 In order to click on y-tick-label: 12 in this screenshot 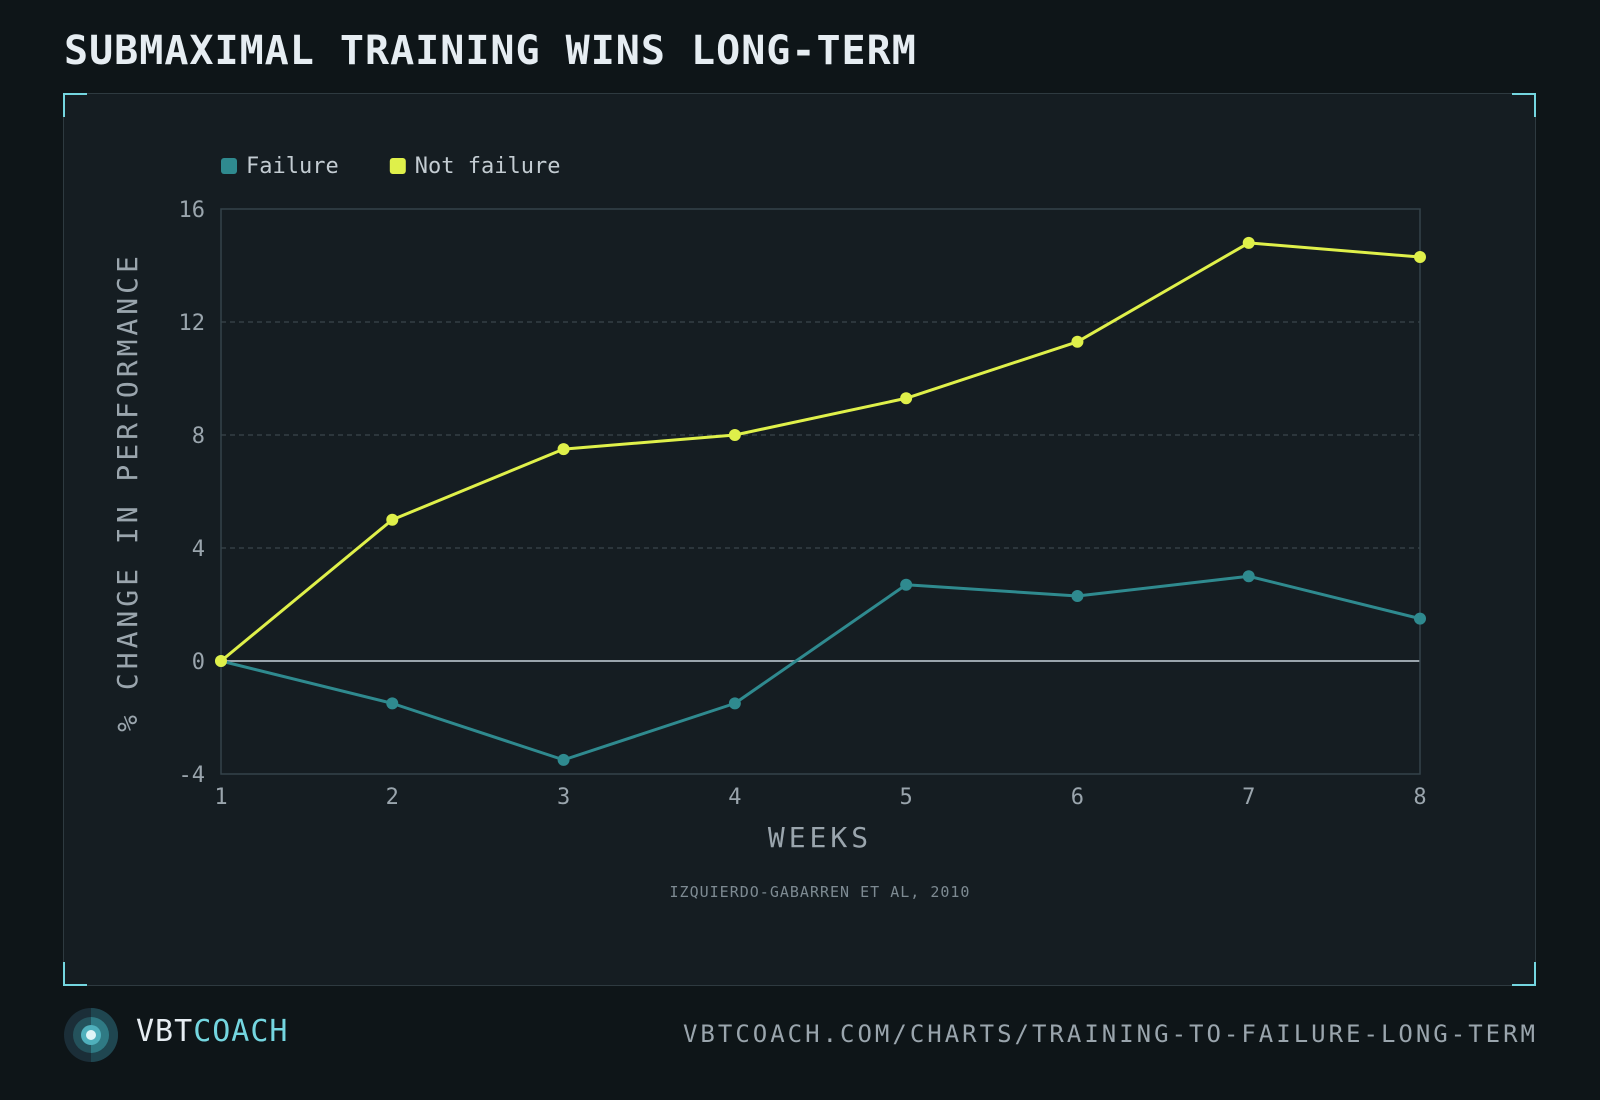, I will do `click(192, 323)`.